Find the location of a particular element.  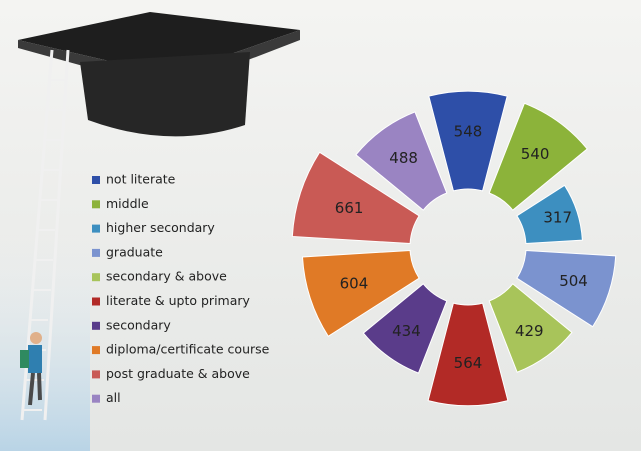

data-label: 661 is located at coordinates (349, 208).